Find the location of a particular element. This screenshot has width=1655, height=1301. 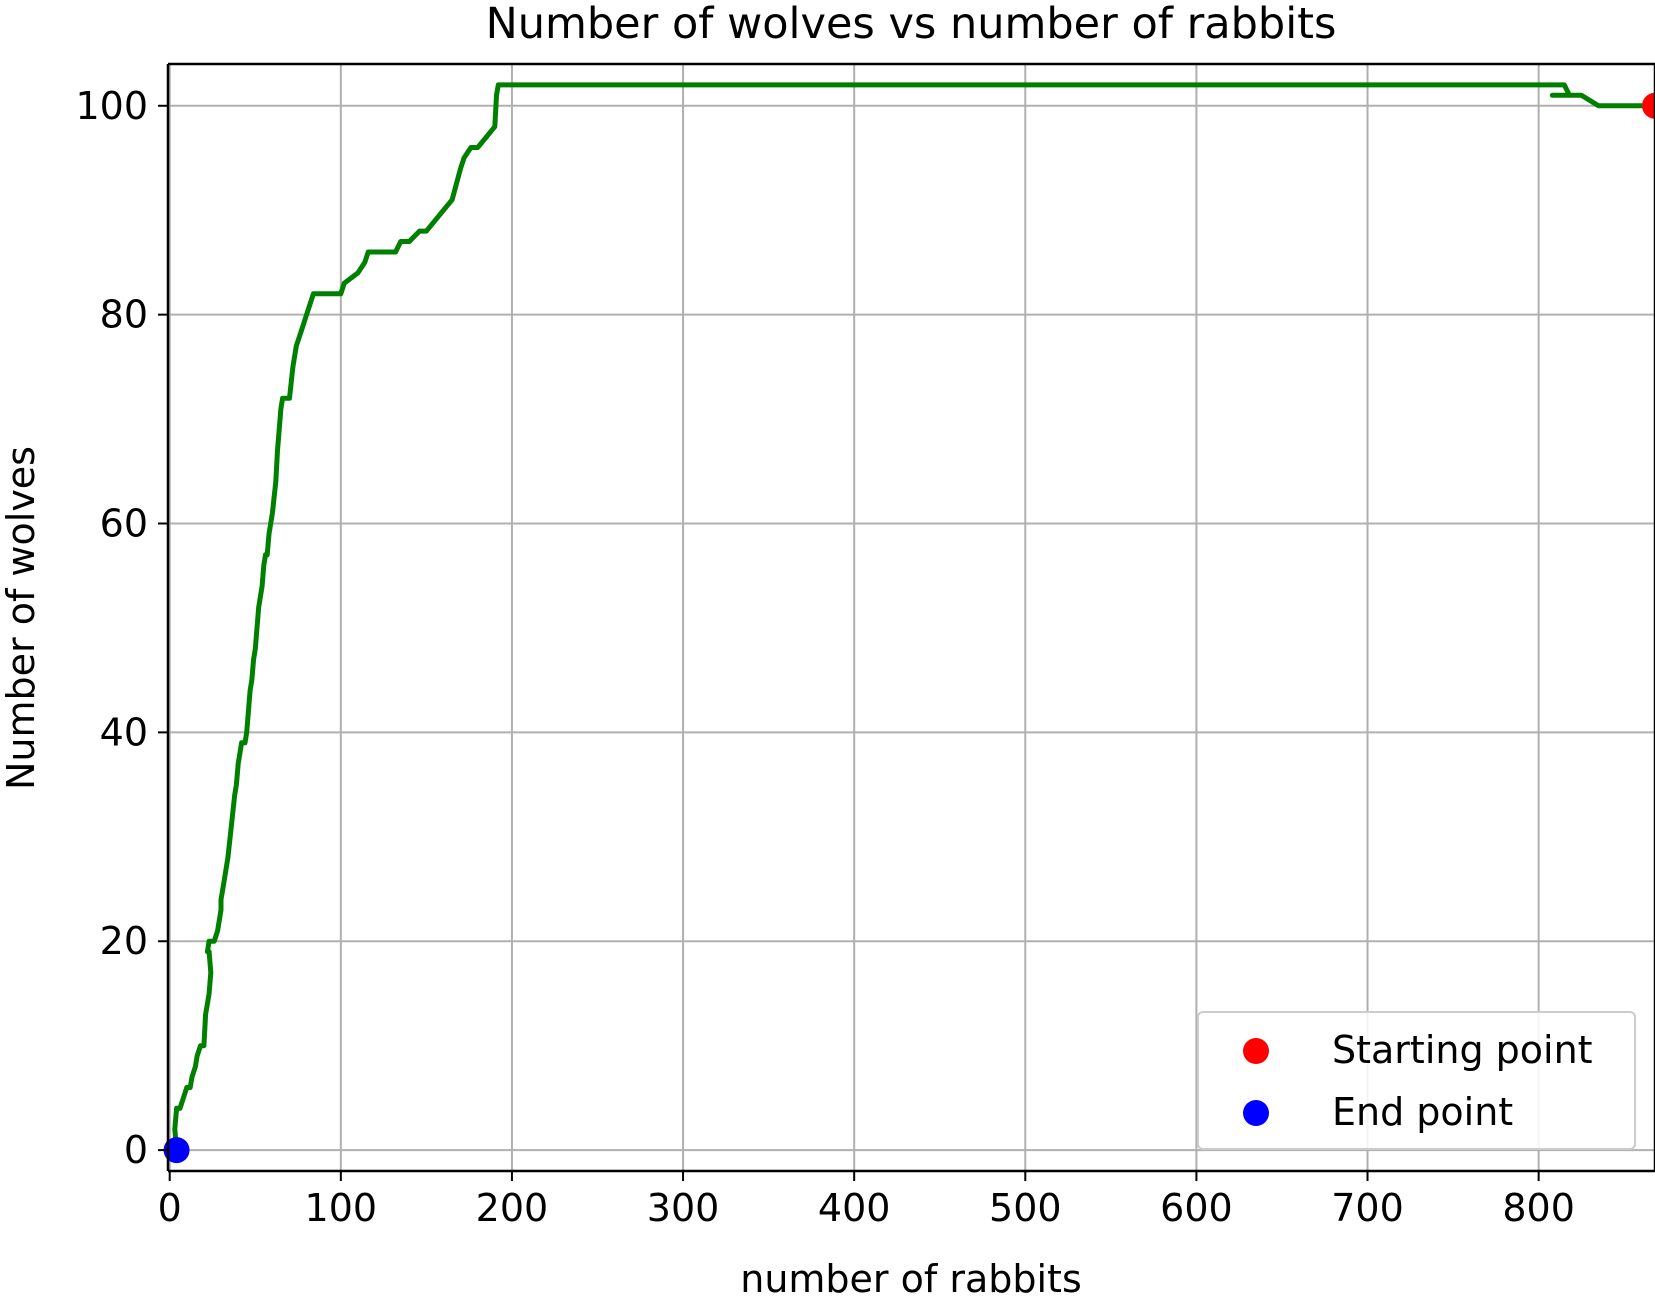

y-tick-label: 100 is located at coordinates (111, 106).